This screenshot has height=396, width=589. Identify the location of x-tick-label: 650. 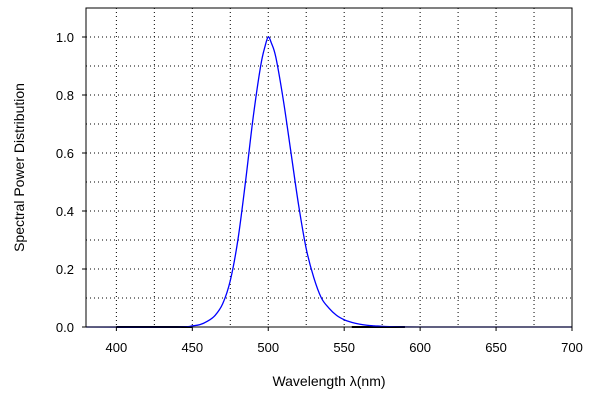
(496, 347).